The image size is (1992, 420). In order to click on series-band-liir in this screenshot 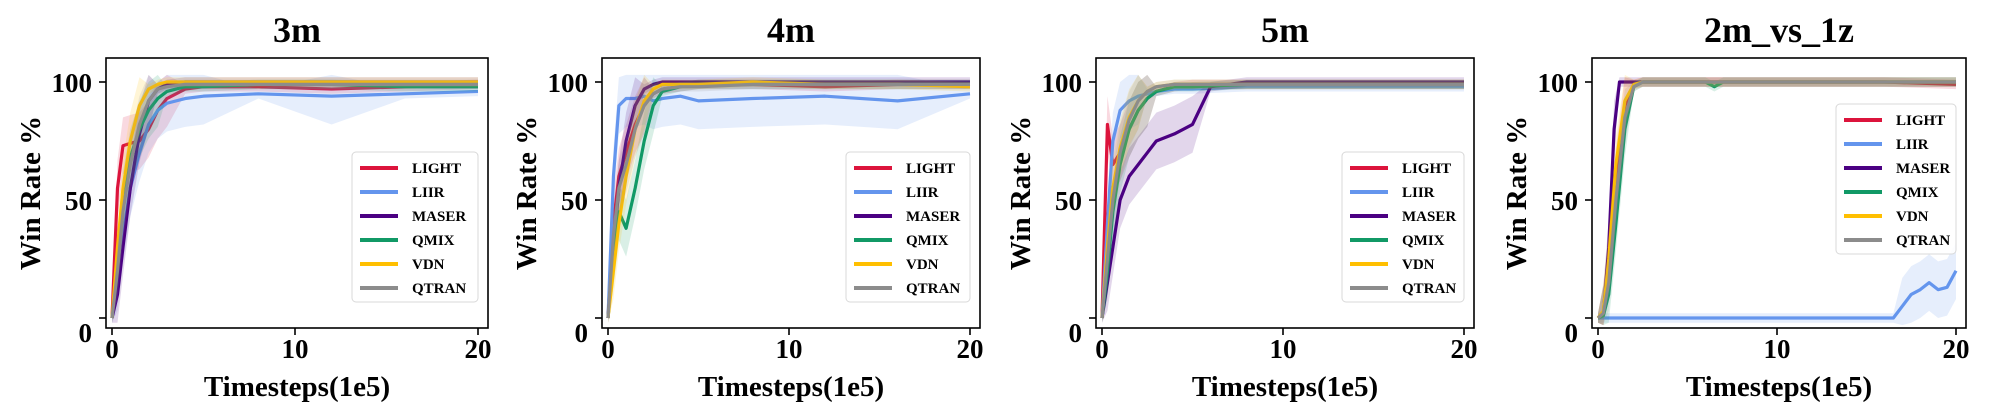, I will do `click(1777, 284)`.